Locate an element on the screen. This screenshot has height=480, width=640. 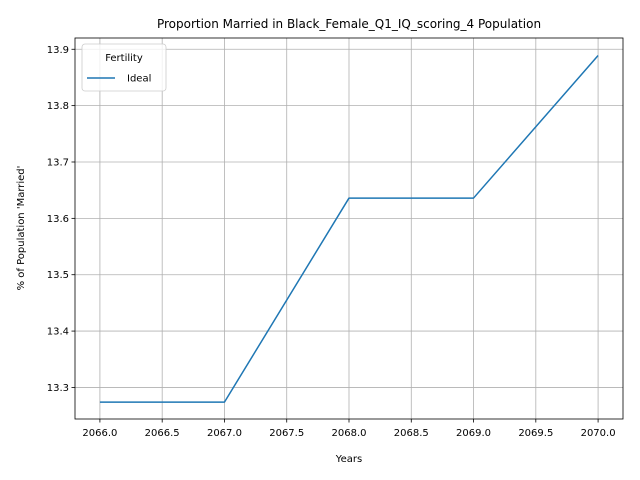
legend-box is located at coordinates (124, 67).